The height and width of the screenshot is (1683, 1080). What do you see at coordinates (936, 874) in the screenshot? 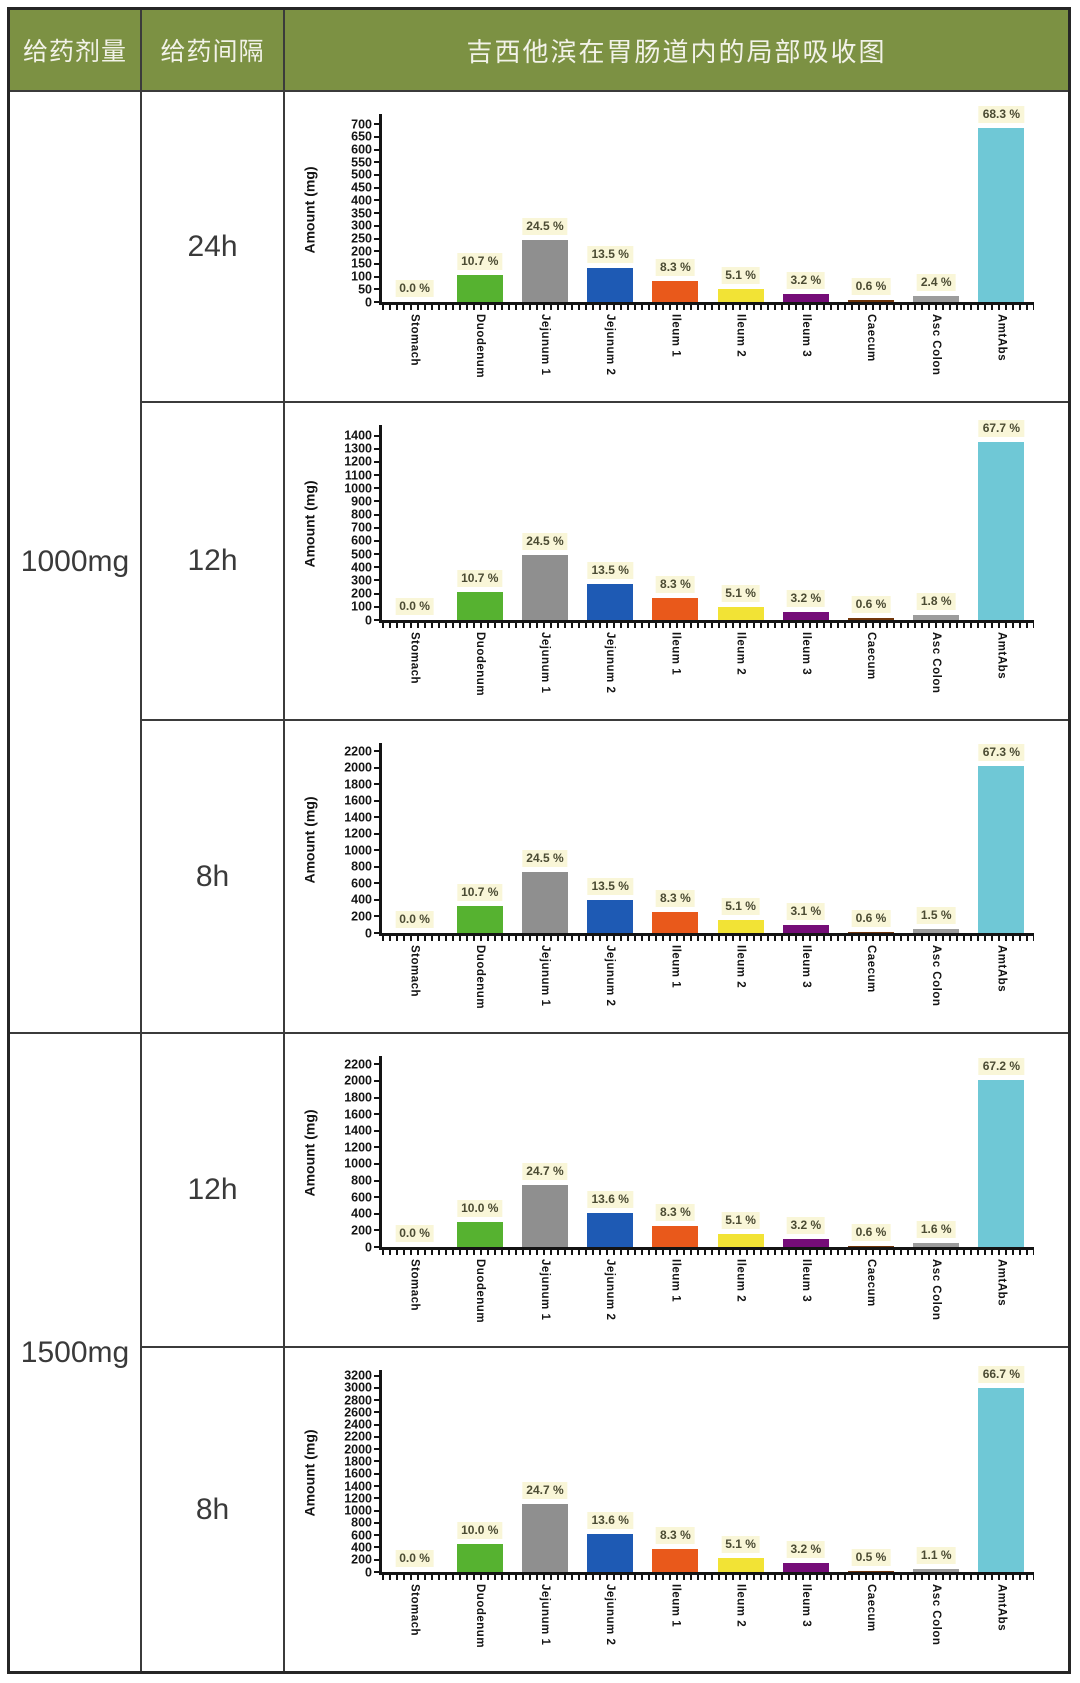
I see `bar-slot-asc-colon: 1.5 % Asc Colon` at bounding box center [936, 874].